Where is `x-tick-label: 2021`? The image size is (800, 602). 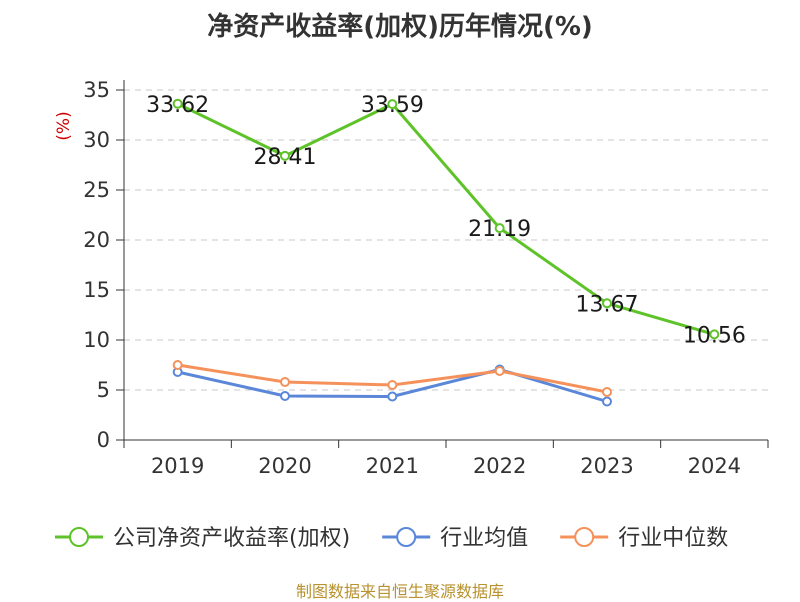
x-tick-label: 2021 is located at coordinates (392, 466).